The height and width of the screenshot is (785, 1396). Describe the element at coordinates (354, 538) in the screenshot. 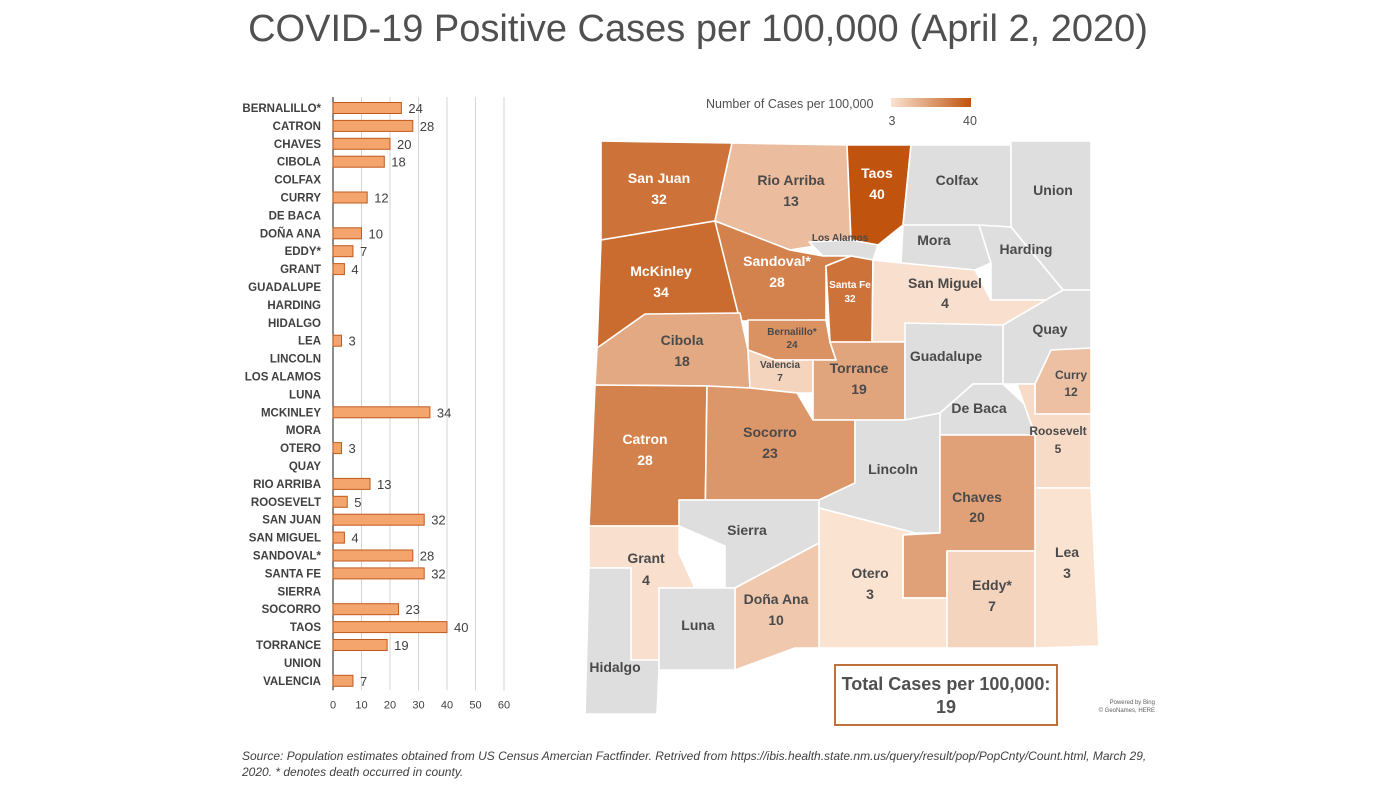

I see `bar-value-label: 4` at that location.